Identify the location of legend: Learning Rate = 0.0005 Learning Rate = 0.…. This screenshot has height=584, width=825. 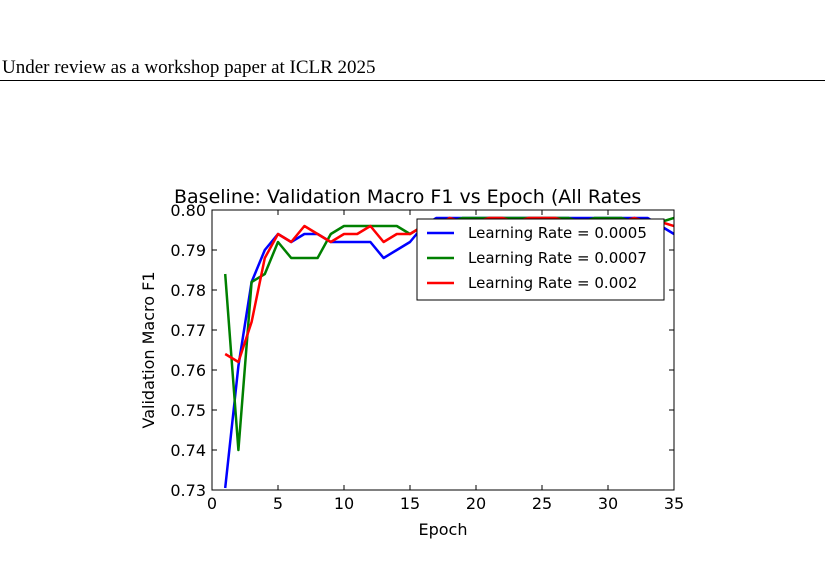
(540, 259).